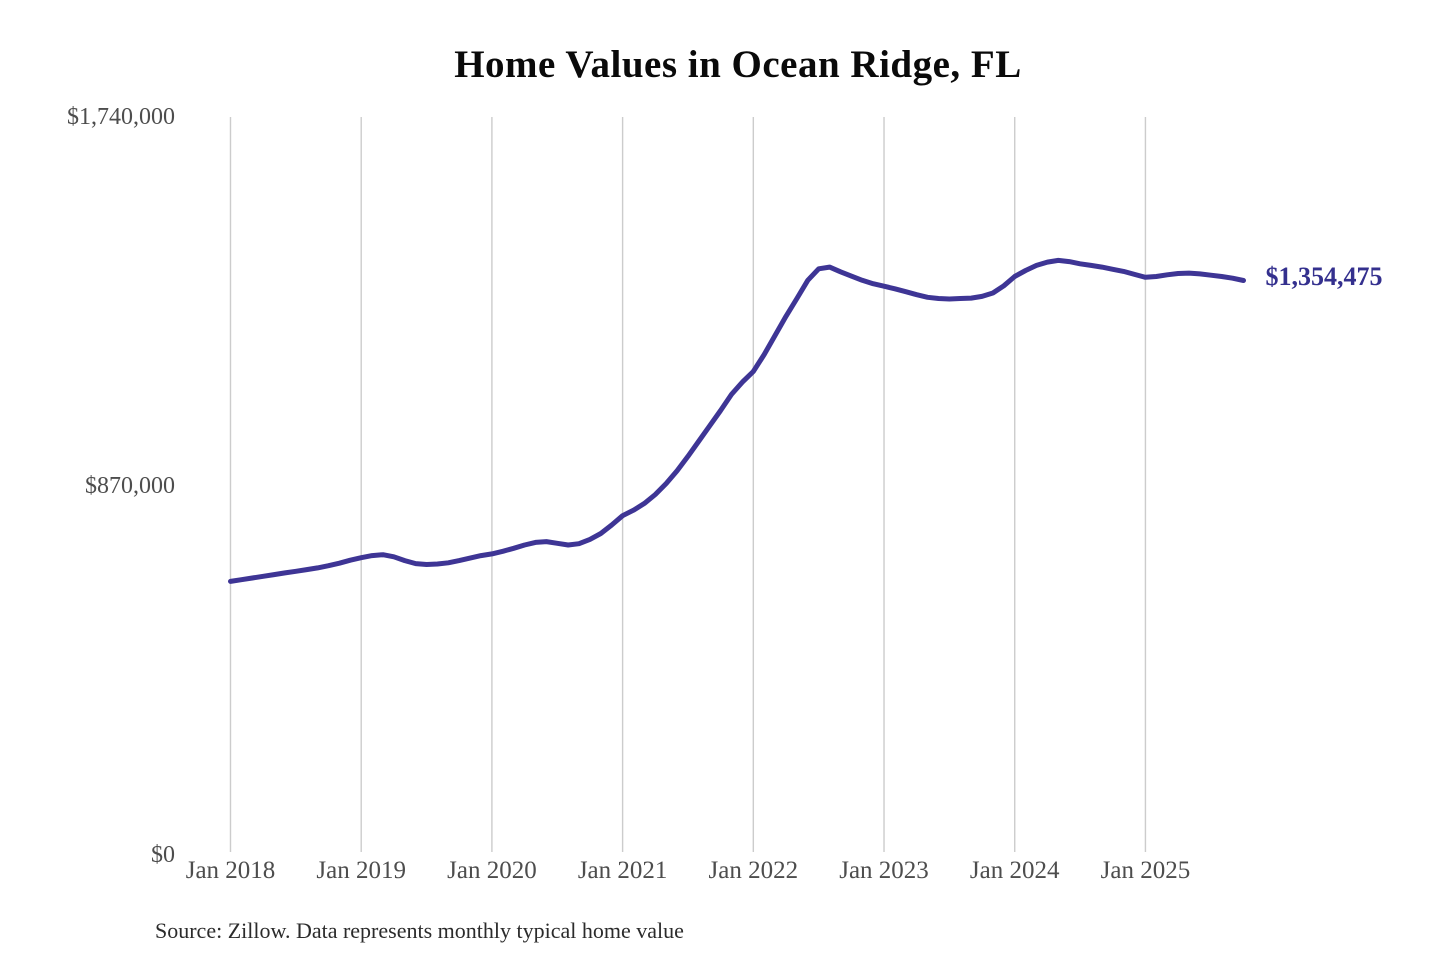  Describe the element at coordinates (622, 870) in the screenshot. I see `x-tick-jan-2021: Jan 2021` at that location.